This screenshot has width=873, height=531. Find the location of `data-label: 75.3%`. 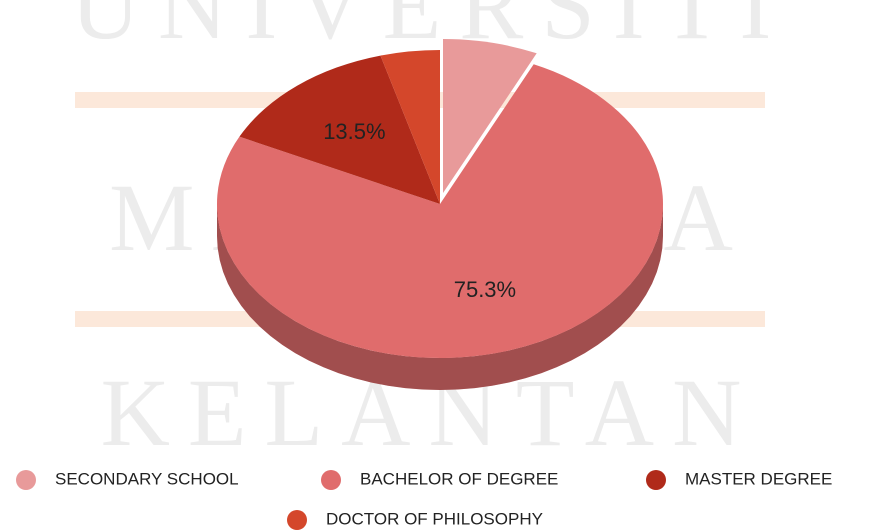

data-label: 75.3% is located at coordinates (485, 289).